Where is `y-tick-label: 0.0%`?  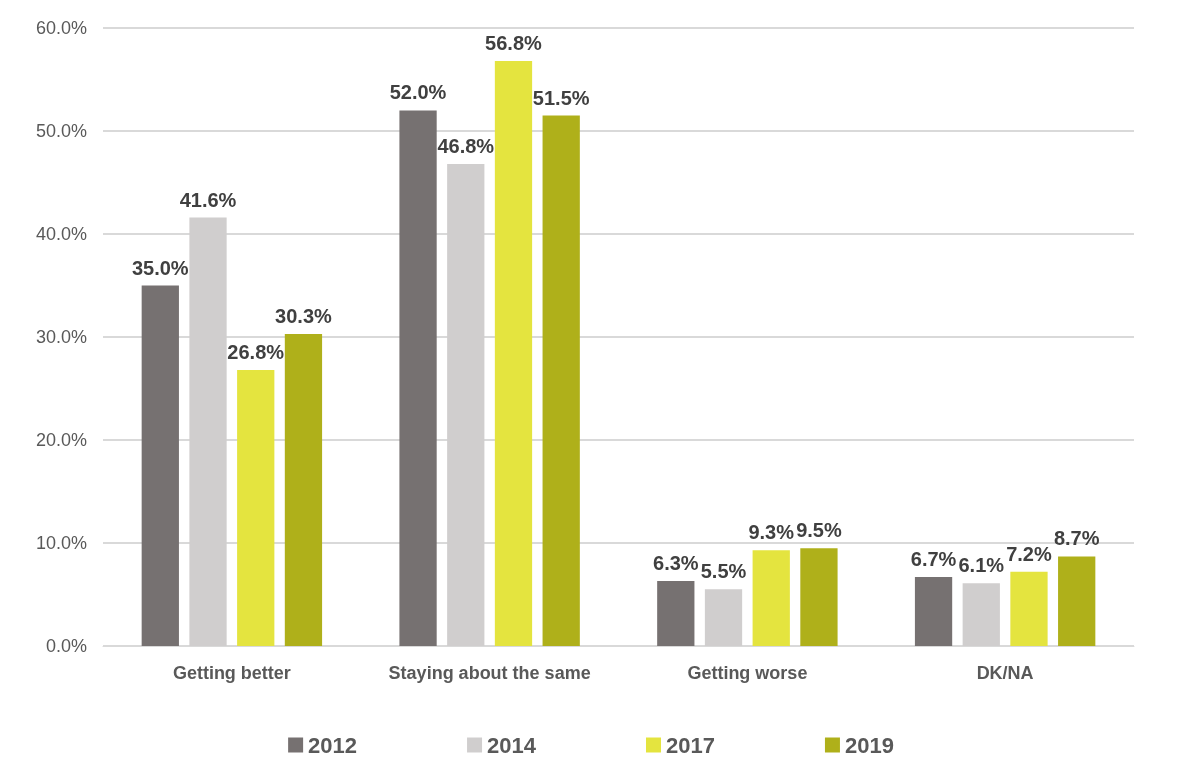
y-tick-label: 0.0% is located at coordinates (66, 646).